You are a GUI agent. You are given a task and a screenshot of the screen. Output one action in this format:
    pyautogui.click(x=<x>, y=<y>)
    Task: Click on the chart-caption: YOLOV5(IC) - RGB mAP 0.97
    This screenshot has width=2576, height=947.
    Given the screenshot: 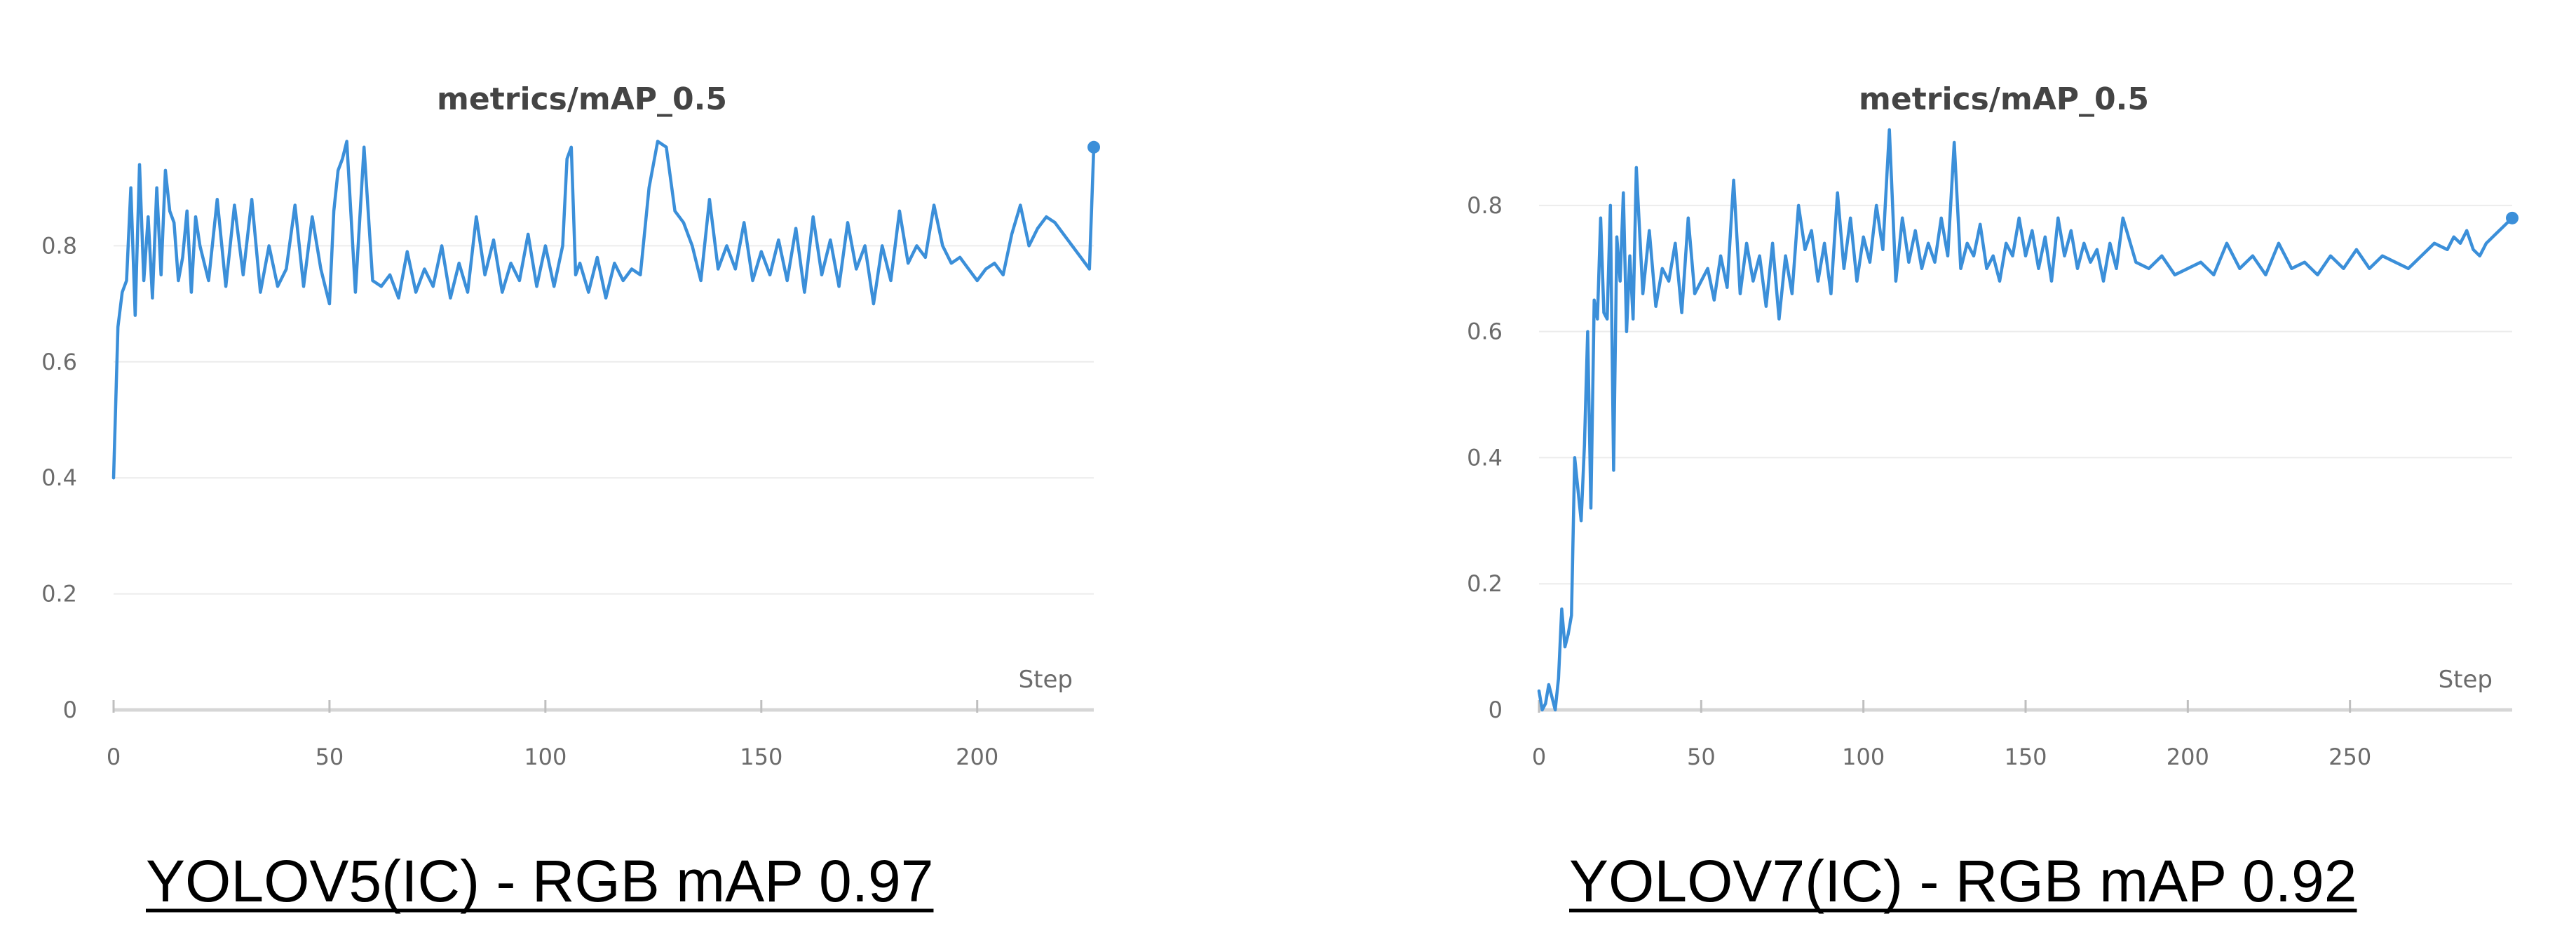 What is the action you would take?
    pyautogui.click(x=539, y=881)
    